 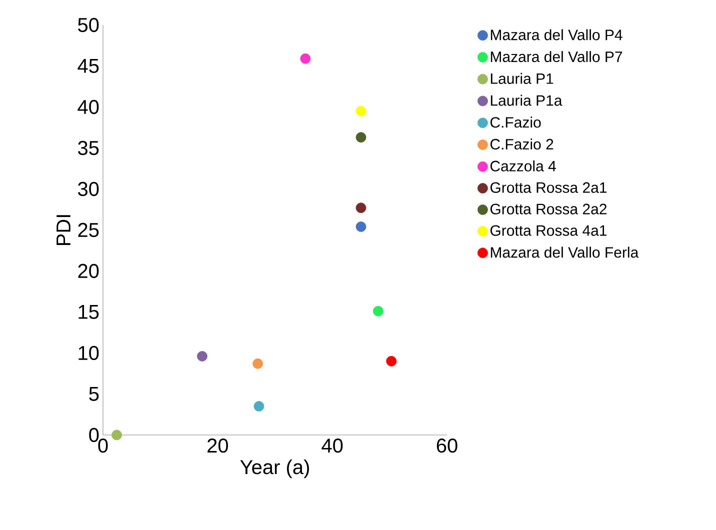 I want to click on x-tick-label: 20, so click(x=218, y=445).